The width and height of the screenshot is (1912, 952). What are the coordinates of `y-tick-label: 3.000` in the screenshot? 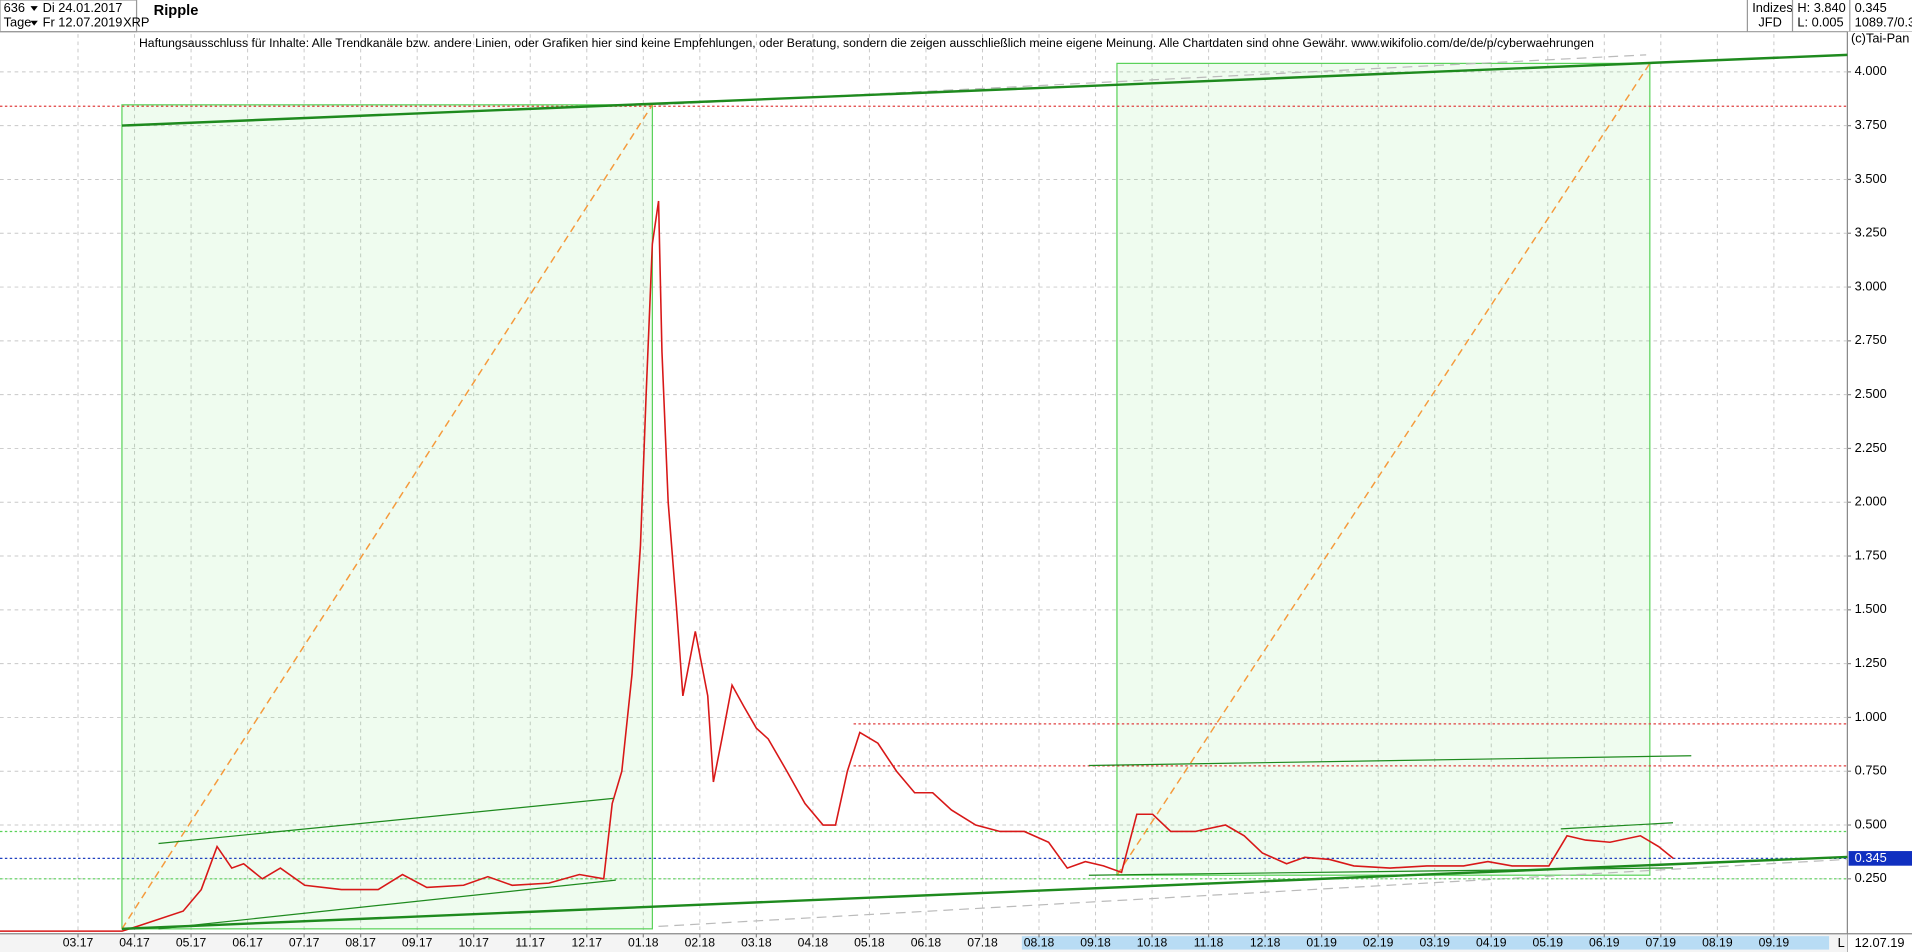 It's located at (1871, 285).